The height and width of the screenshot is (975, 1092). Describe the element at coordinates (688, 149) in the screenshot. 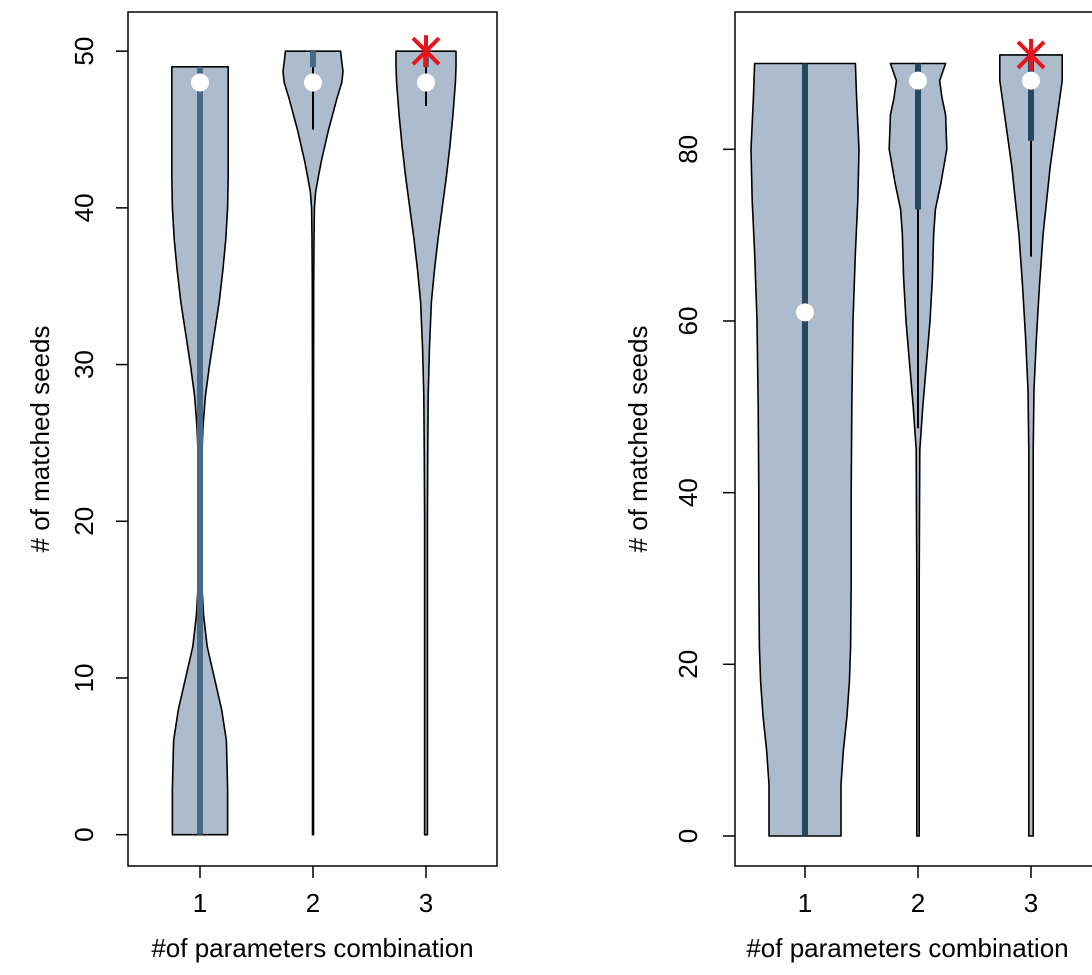

I see `y-tick-label: 80` at that location.